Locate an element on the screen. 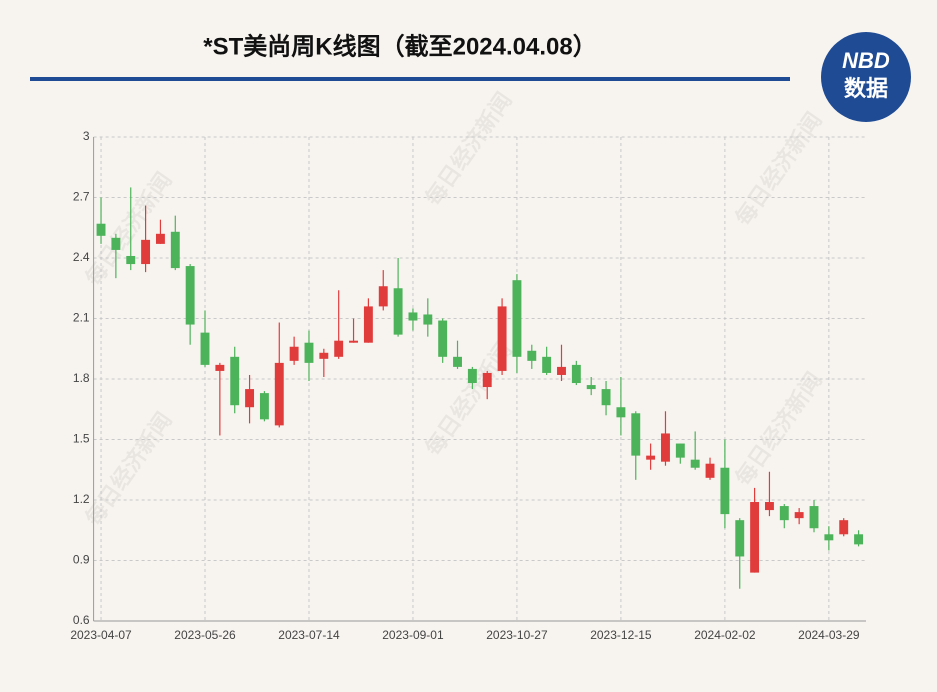 This screenshot has width=937, height=692. y-tick-label: 2.1 is located at coordinates (81, 318).